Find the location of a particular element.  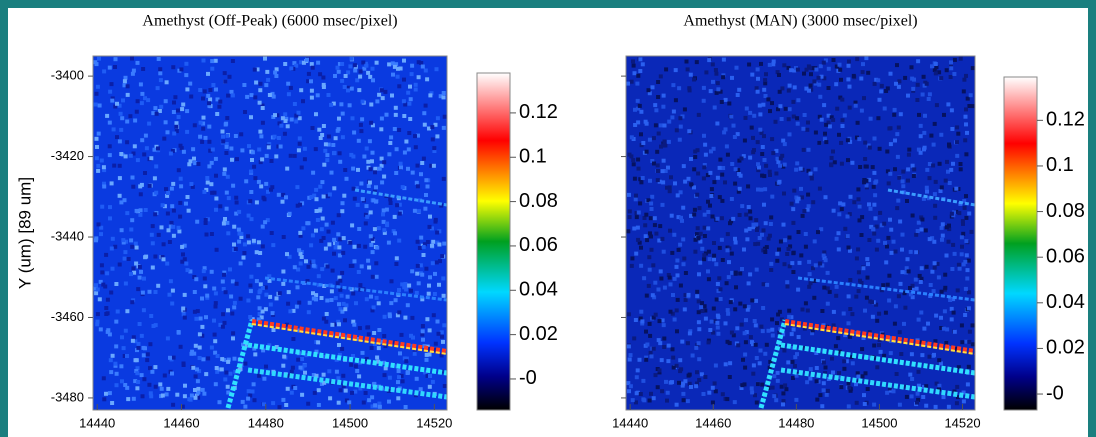

y-tick-label: -3480 is located at coordinates (67, 396).